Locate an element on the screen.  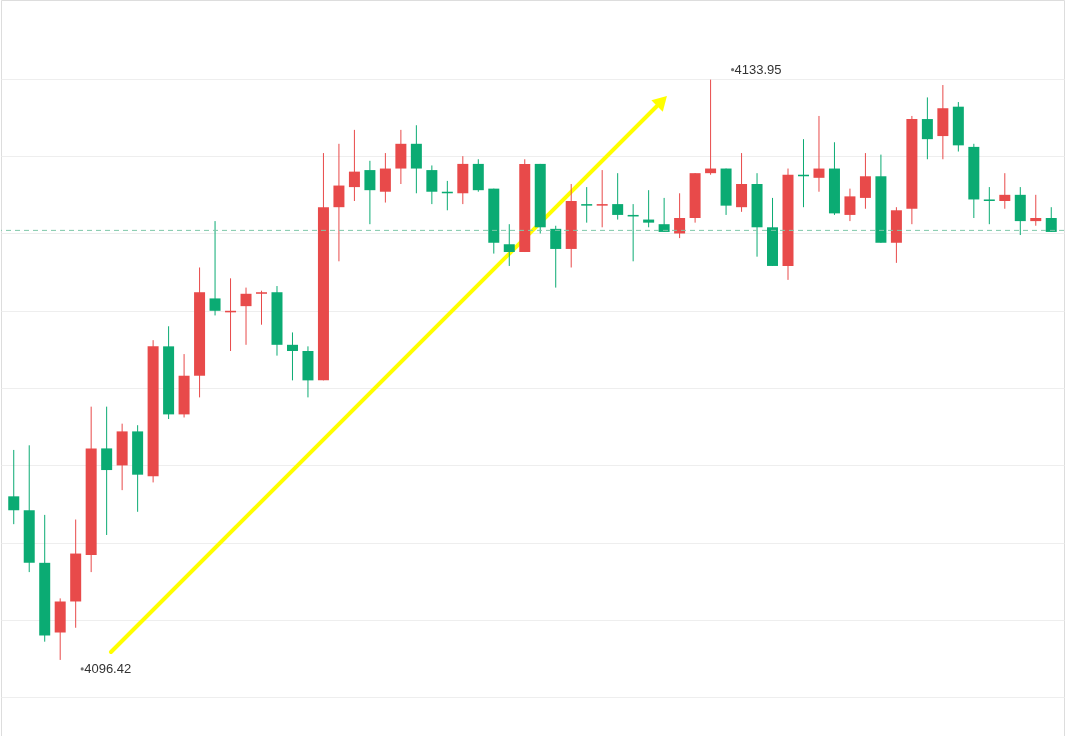
annotation: 4096.42 is located at coordinates (108, 668).